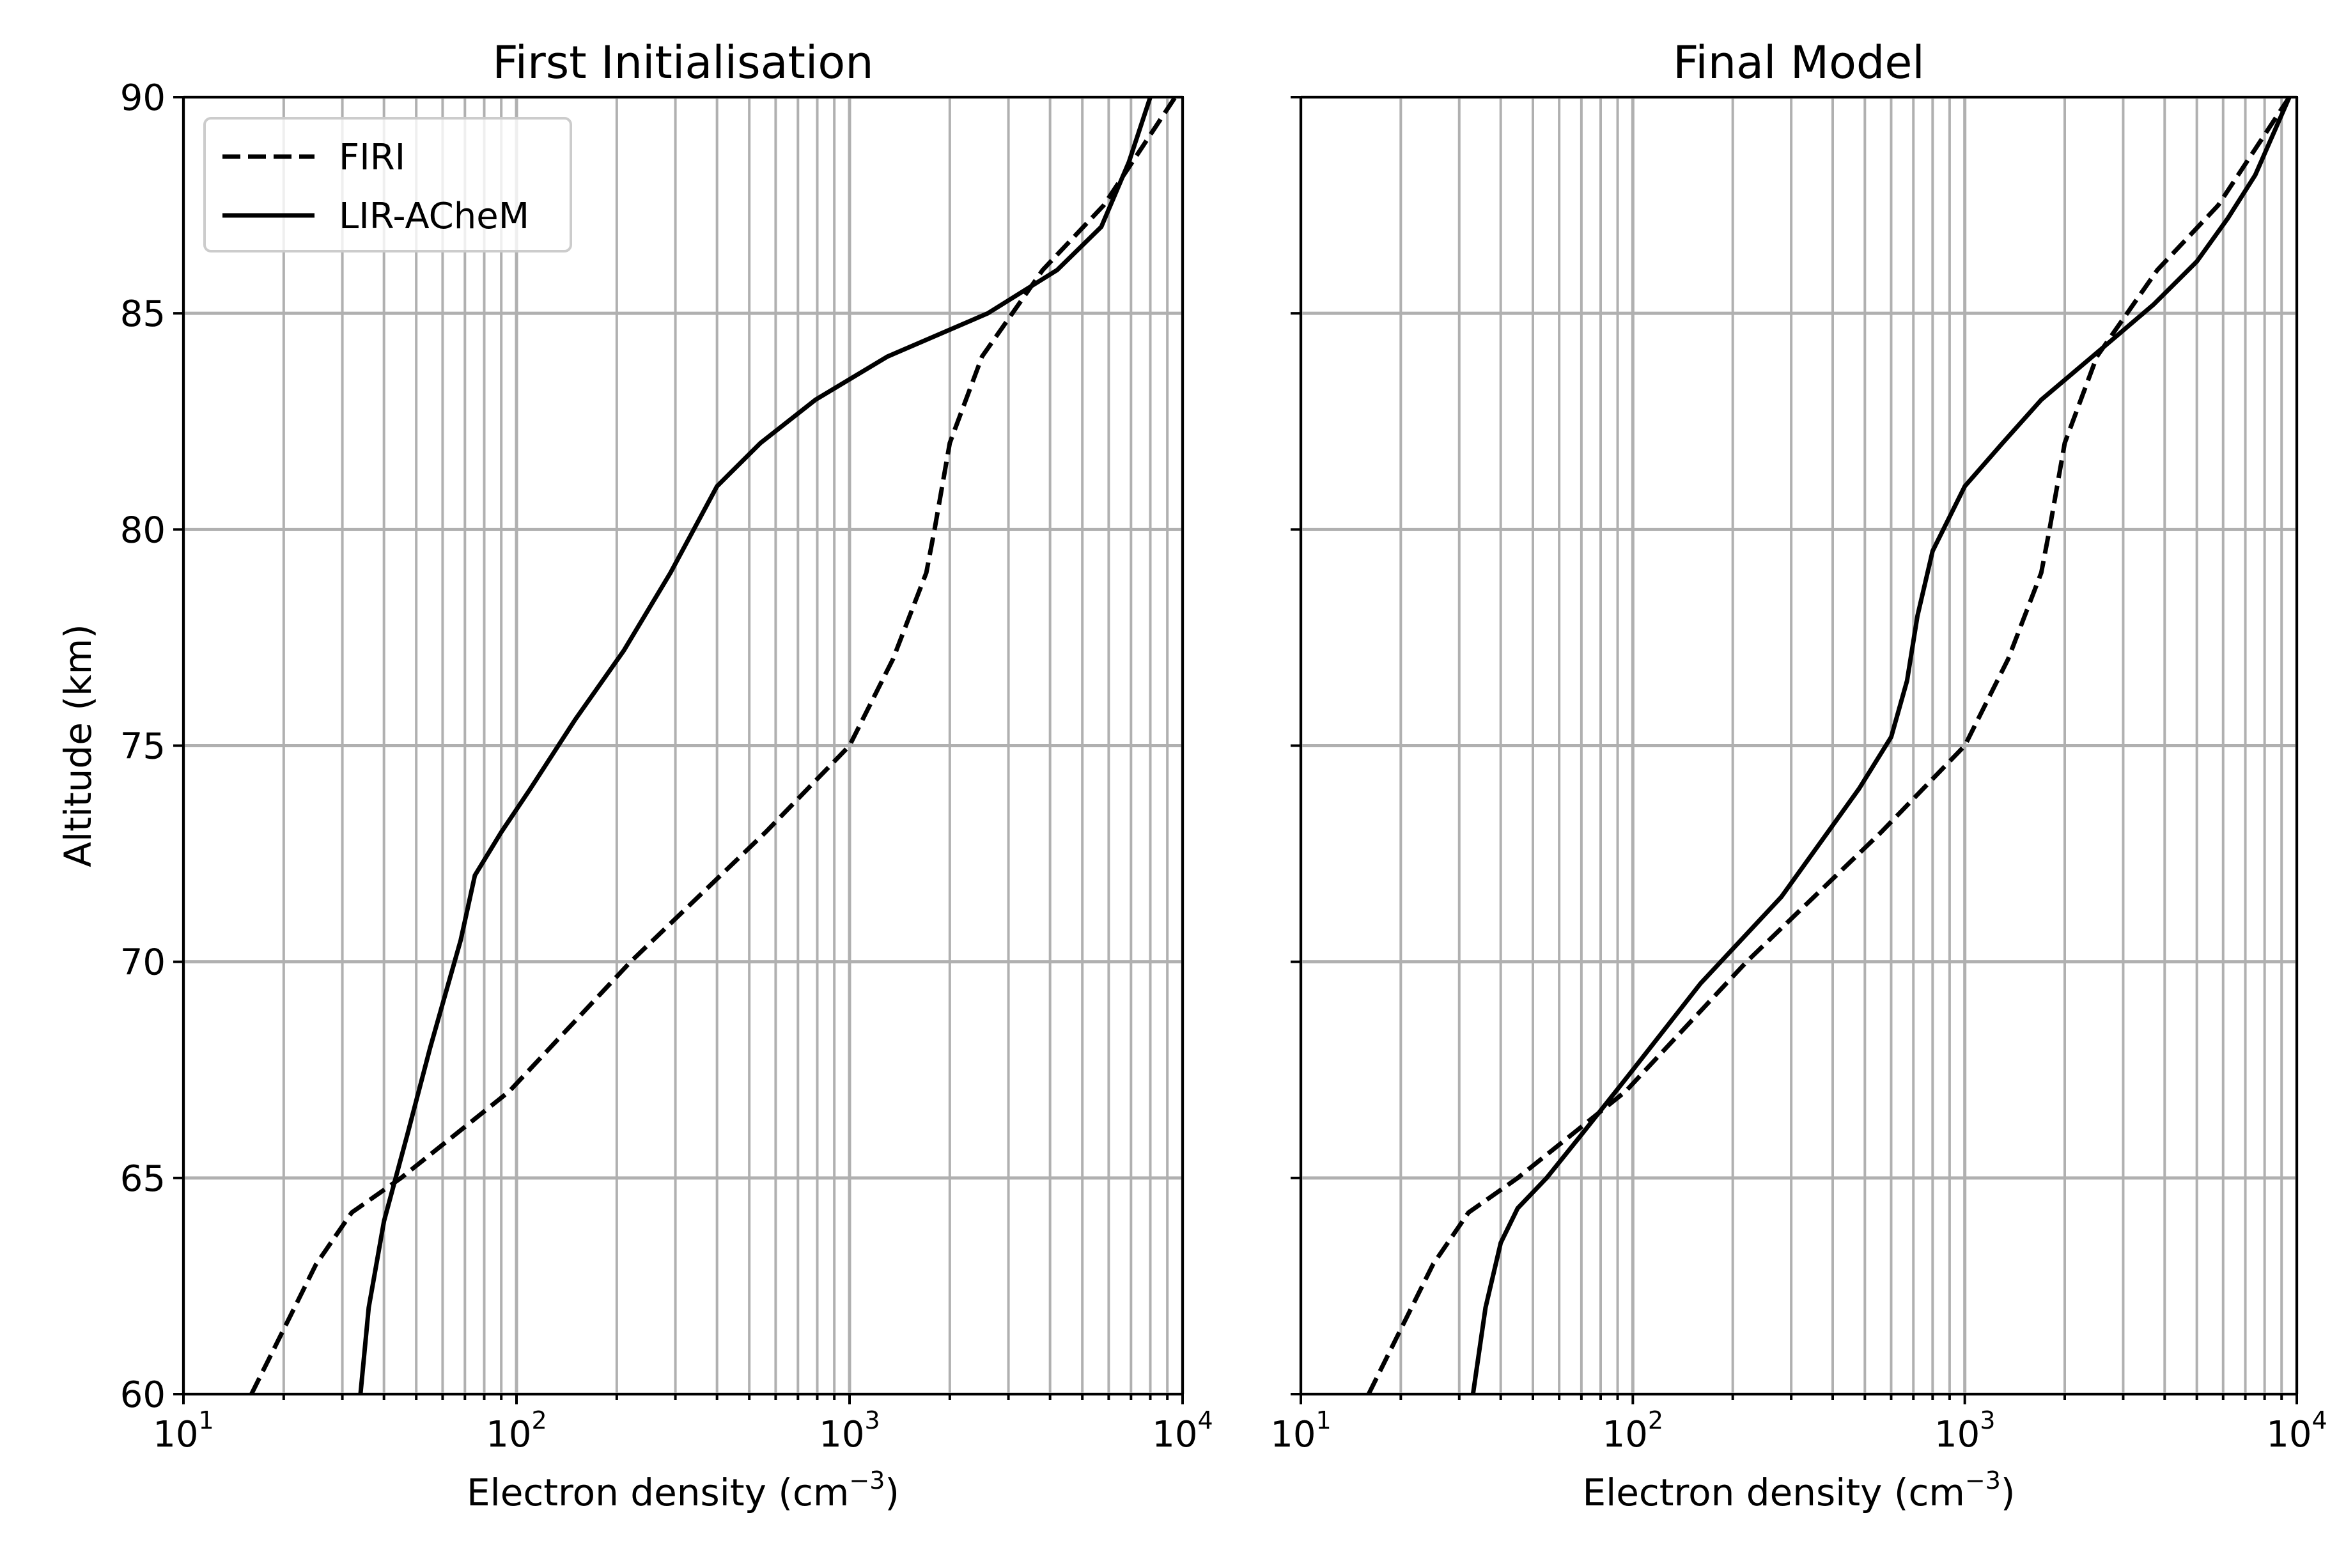 The width and height of the screenshot is (2346, 1568). Describe the element at coordinates (683, 62) in the screenshot. I see `chart-title: First Initialisation` at that location.